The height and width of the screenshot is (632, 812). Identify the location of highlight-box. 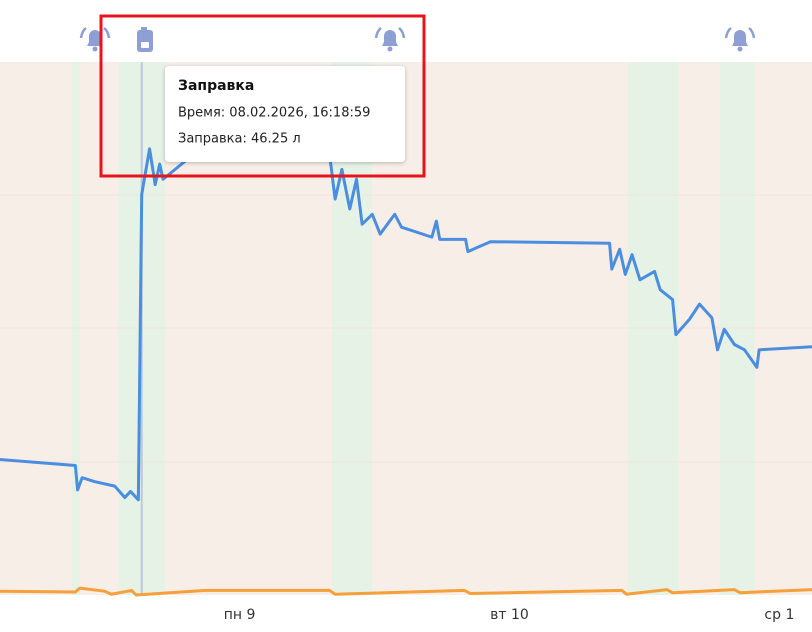
(262, 96).